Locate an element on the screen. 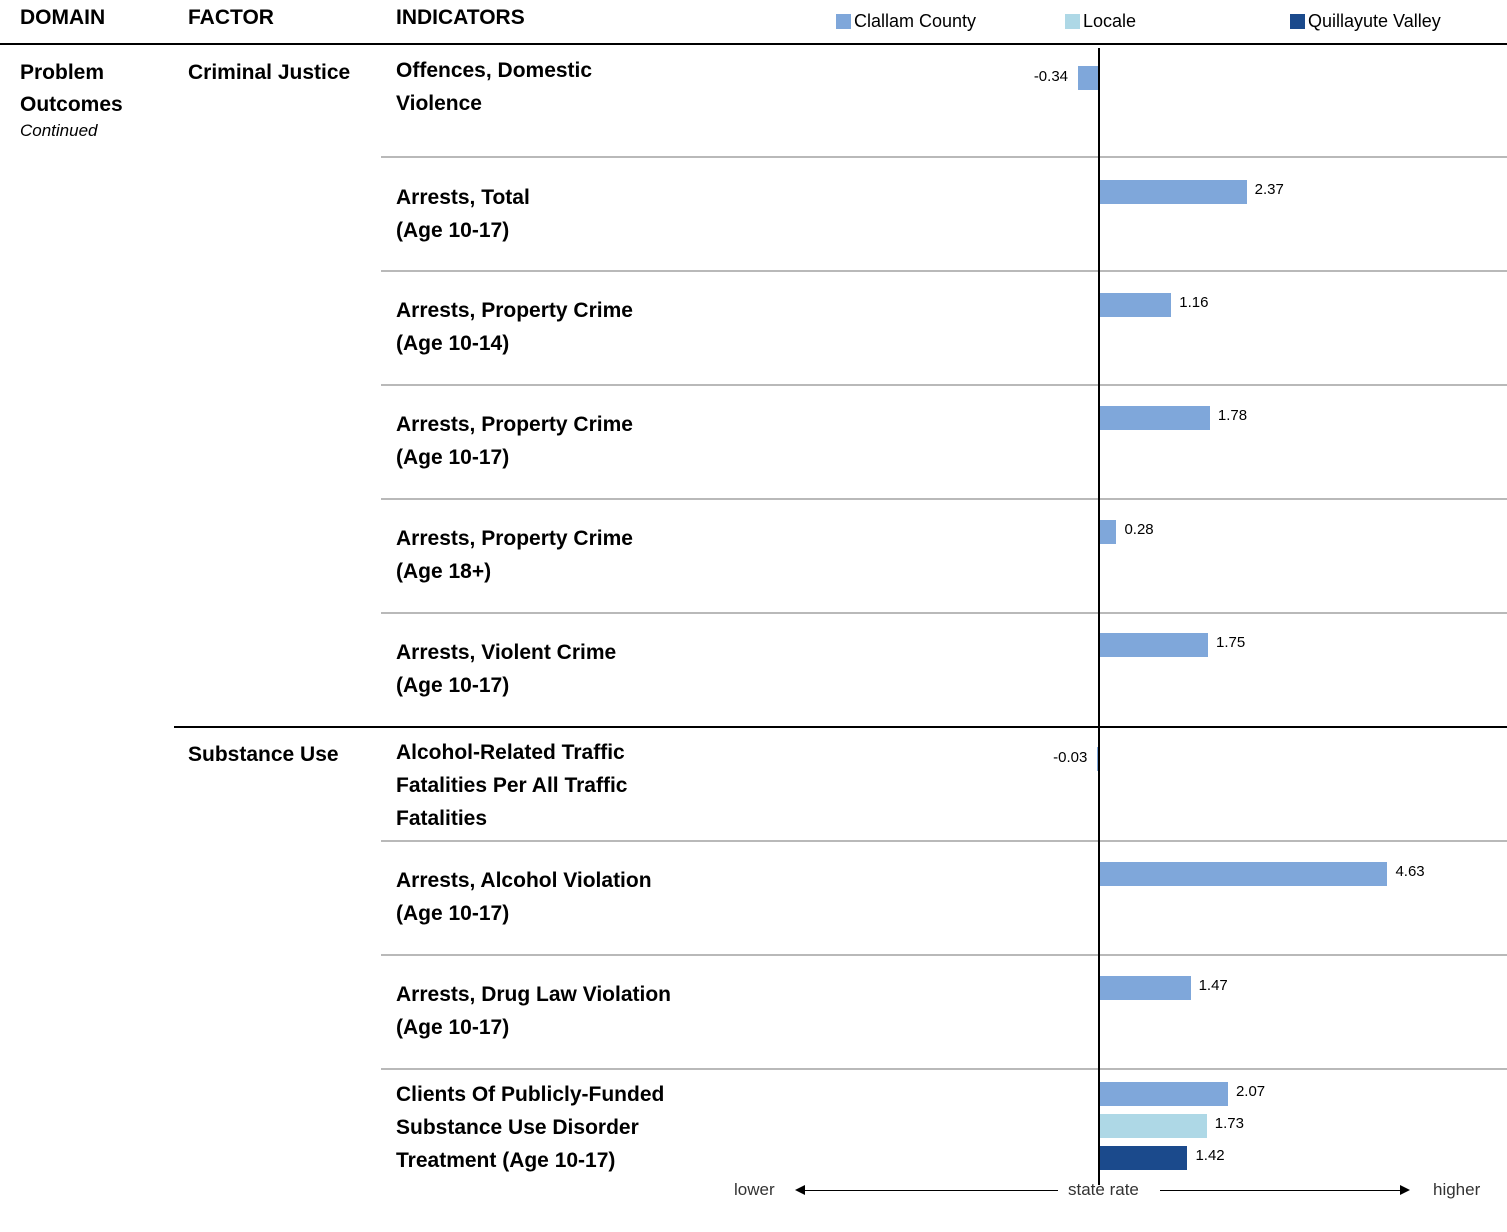 The image size is (1507, 1232). bar-value-label: 1.73 is located at coordinates (1229, 1123).